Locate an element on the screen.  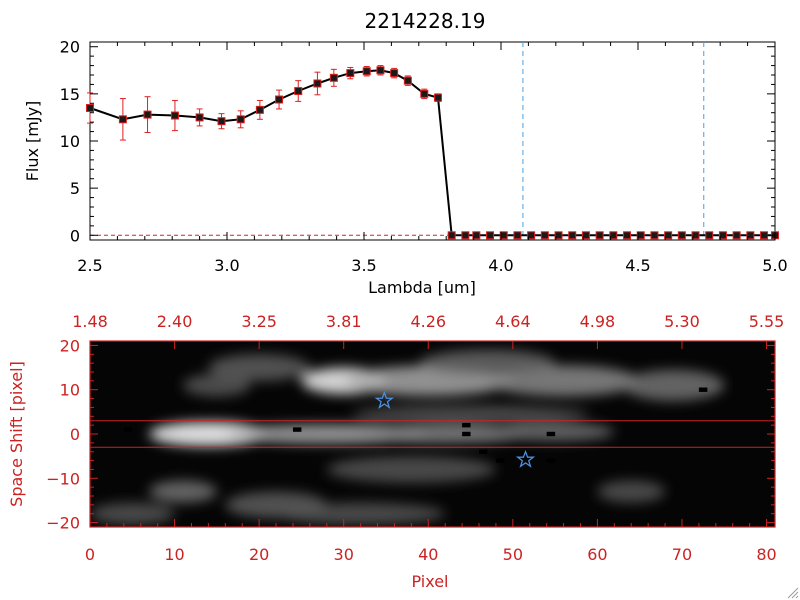
x-tick-label: 3.0 is located at coordinates (226, 265).